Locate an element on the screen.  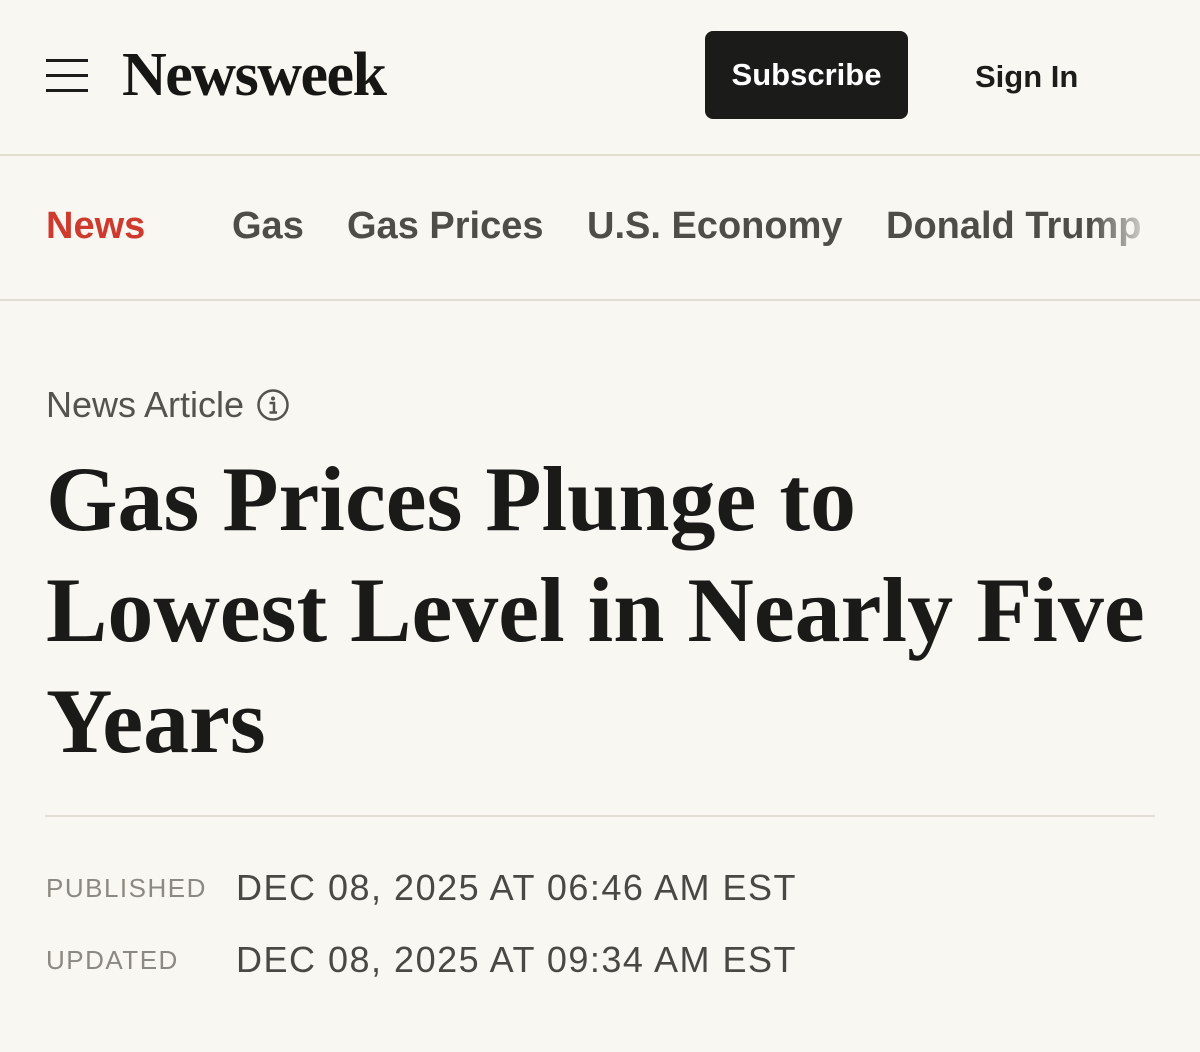
updated-date: DEC 08, 2025 AT 09:34 AM EST is located at coordinates (516, 959).